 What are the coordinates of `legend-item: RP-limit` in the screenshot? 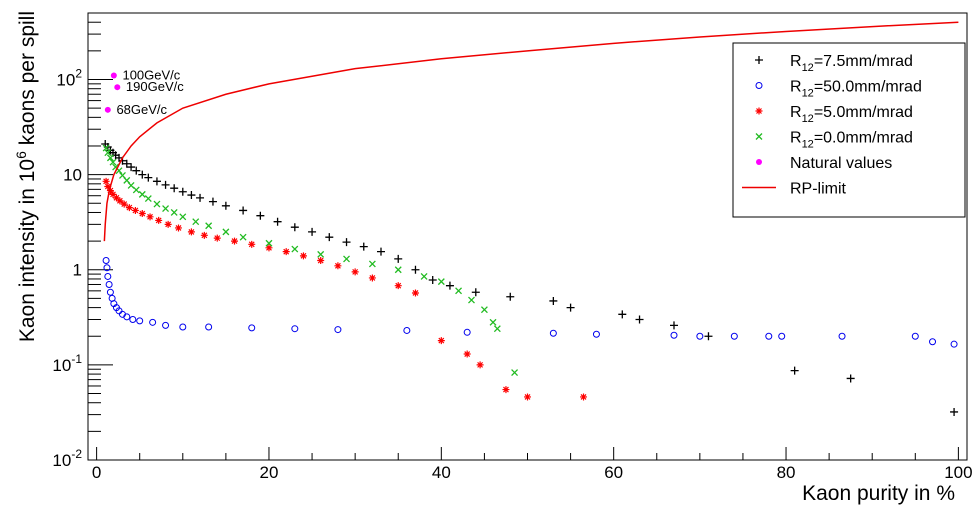 It's located at (794, 189).